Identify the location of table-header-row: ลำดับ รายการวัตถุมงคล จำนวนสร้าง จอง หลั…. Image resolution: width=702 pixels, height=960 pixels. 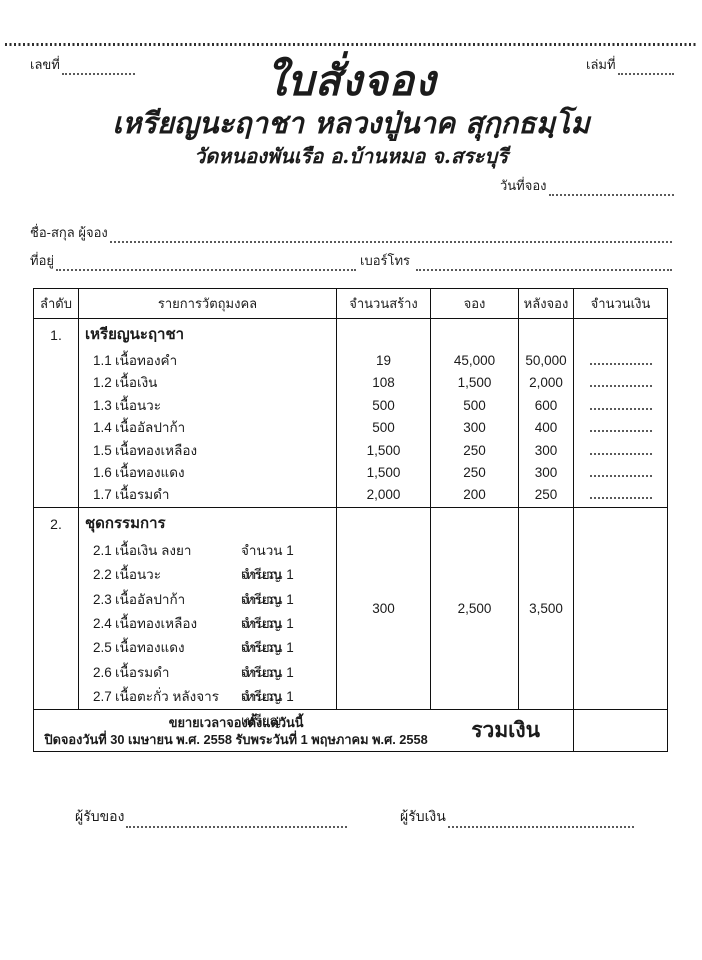
(350, 303).